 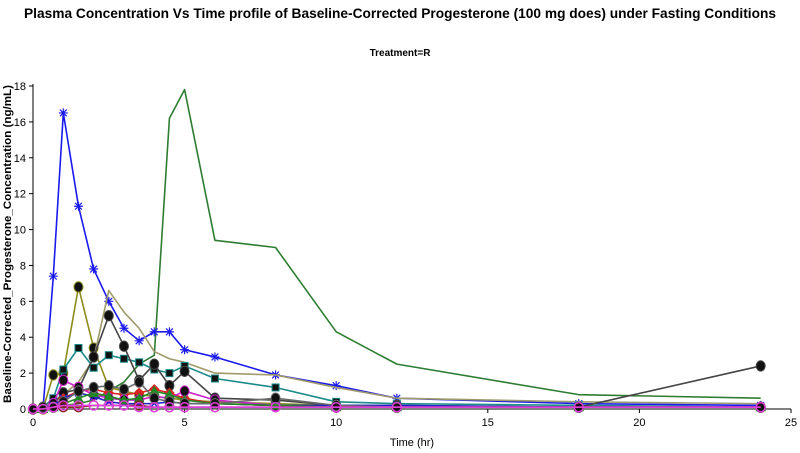 I want to click on y-tick-label: 0, so click(x=23, y=410).